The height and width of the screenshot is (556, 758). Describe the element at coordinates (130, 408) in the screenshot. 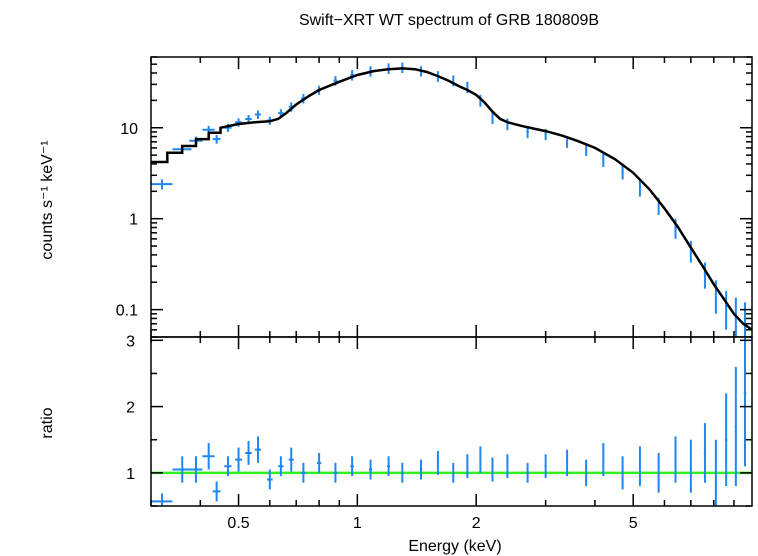

I see `y-tick-label: 2` at that location.